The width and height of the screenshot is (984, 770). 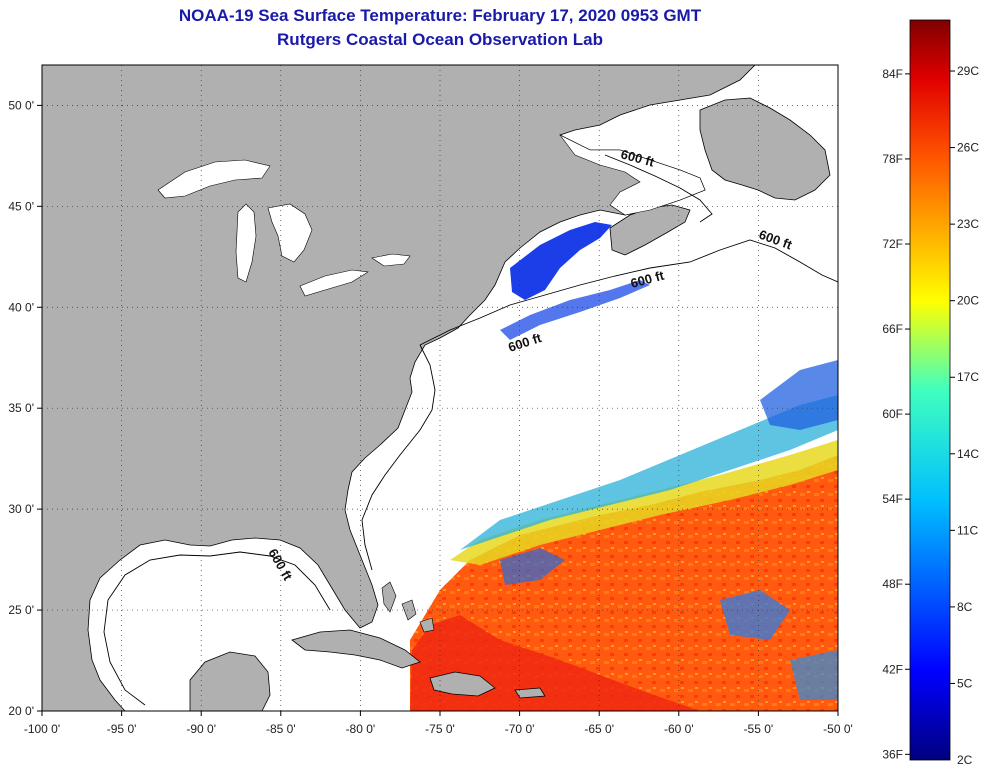 What do you see at coordinates (408, 607) in the screenshot?
I see `bahamas-islands` at bounding box center [408, 607].